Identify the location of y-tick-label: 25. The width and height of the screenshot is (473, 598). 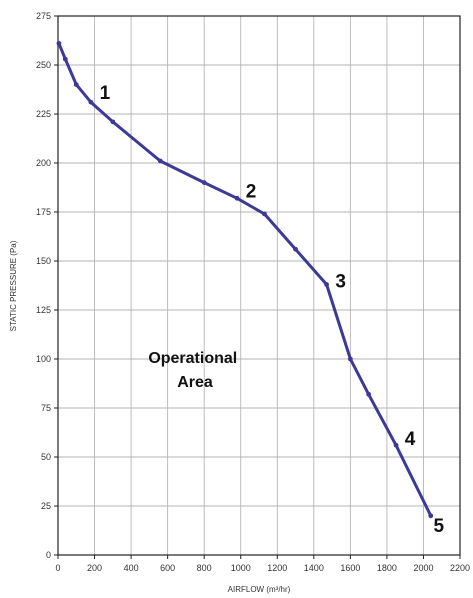
(46, 506).